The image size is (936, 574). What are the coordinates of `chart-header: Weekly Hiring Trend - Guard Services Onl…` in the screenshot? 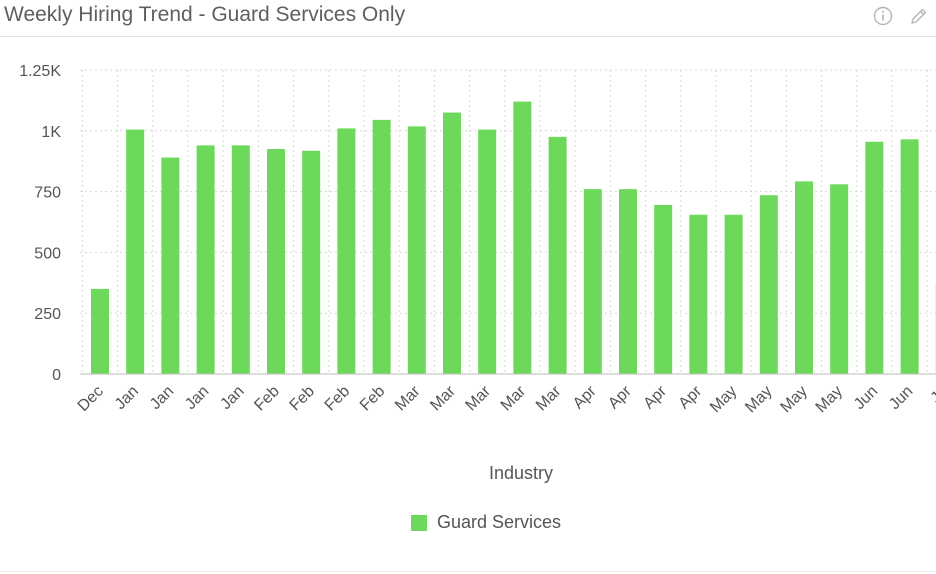 It's located at (468, 18).